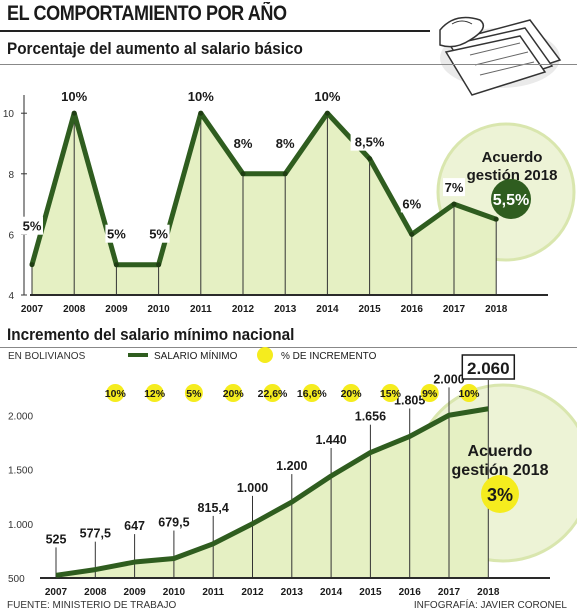 This screenshot has width=577, height=615. I want to click on chart1-value-label: 8,5%, so click(370, 142).